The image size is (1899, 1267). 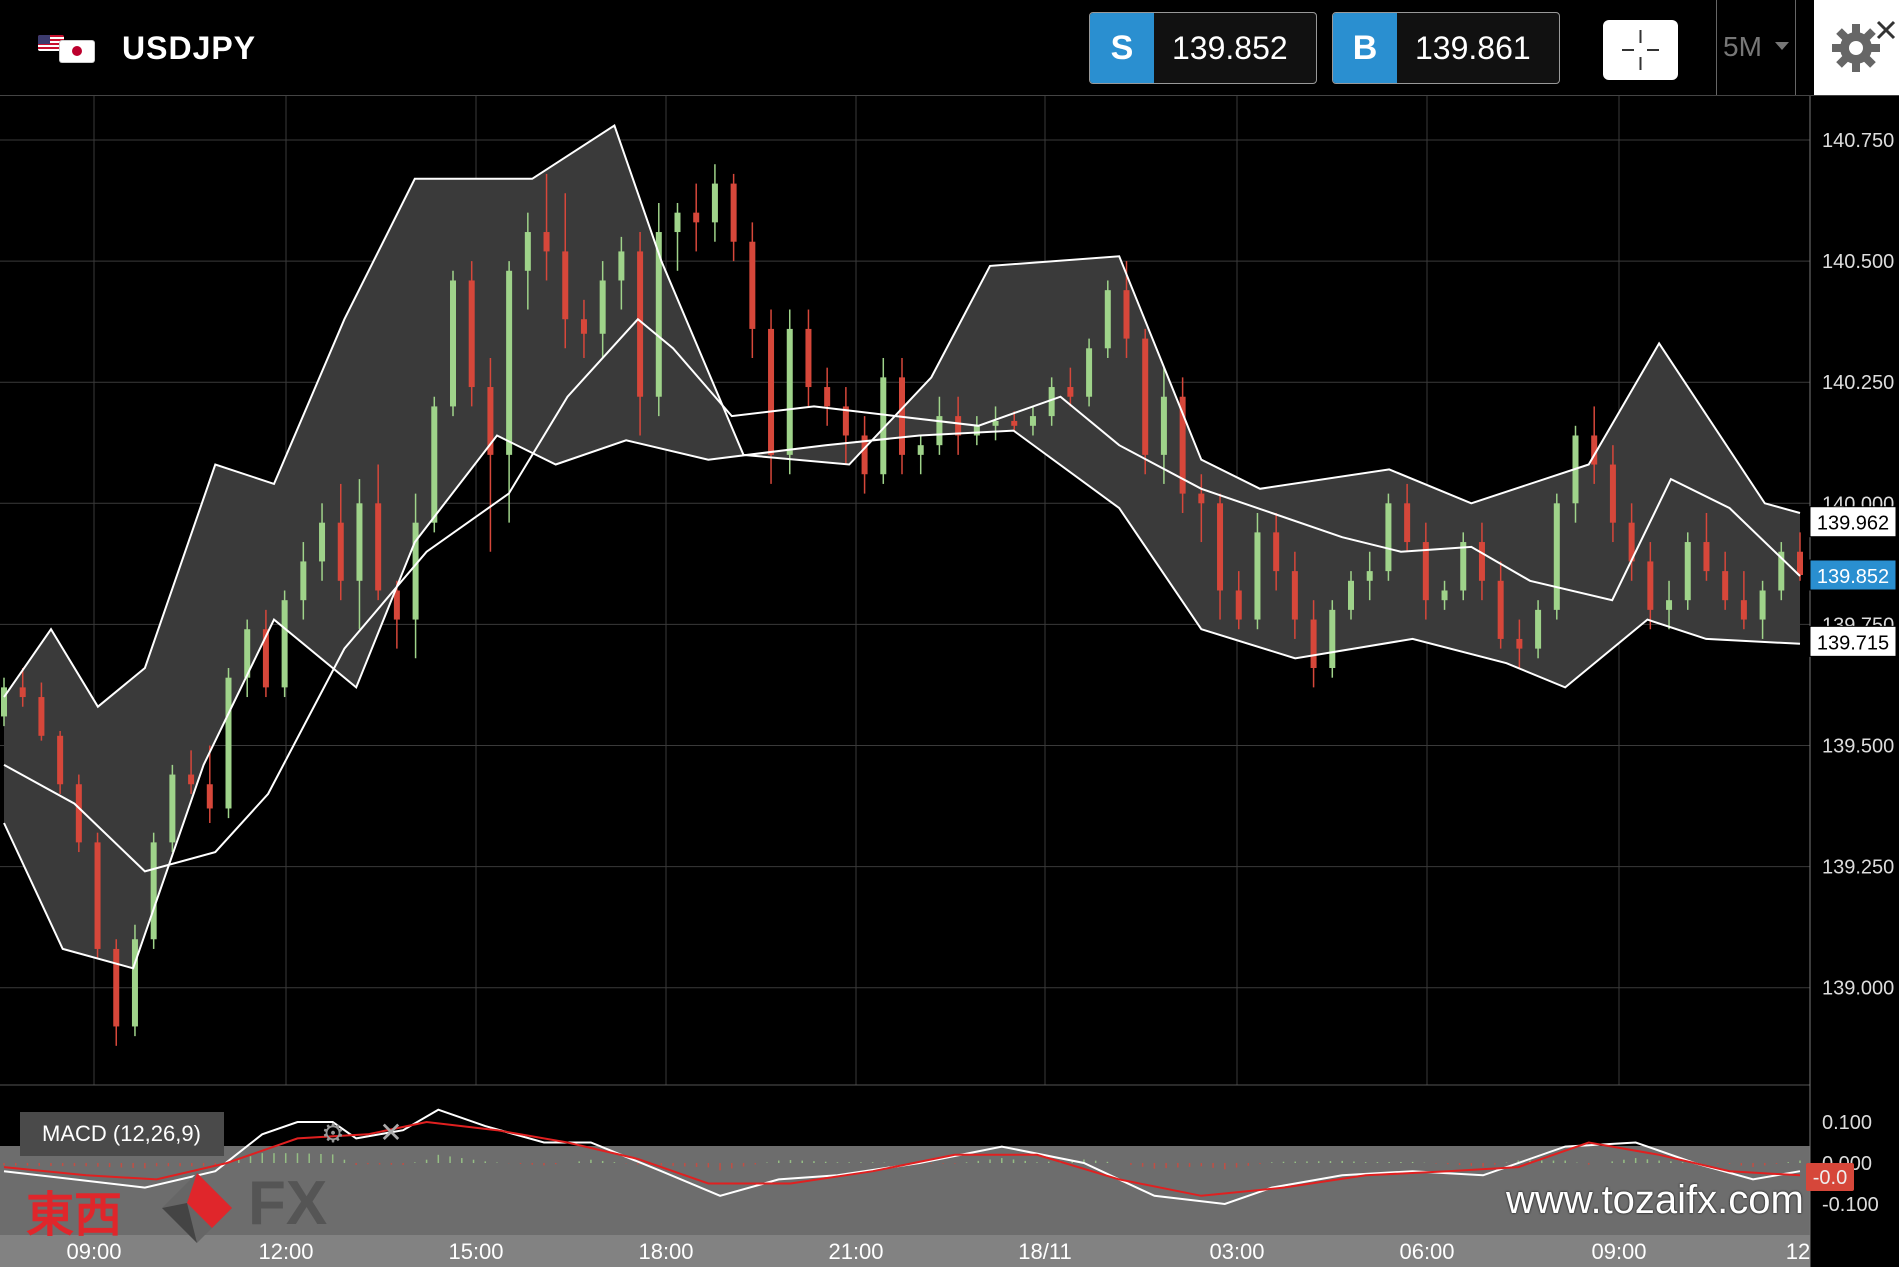 I want to click on y-tick-label: 140.750, so click(x=1858, y=141).